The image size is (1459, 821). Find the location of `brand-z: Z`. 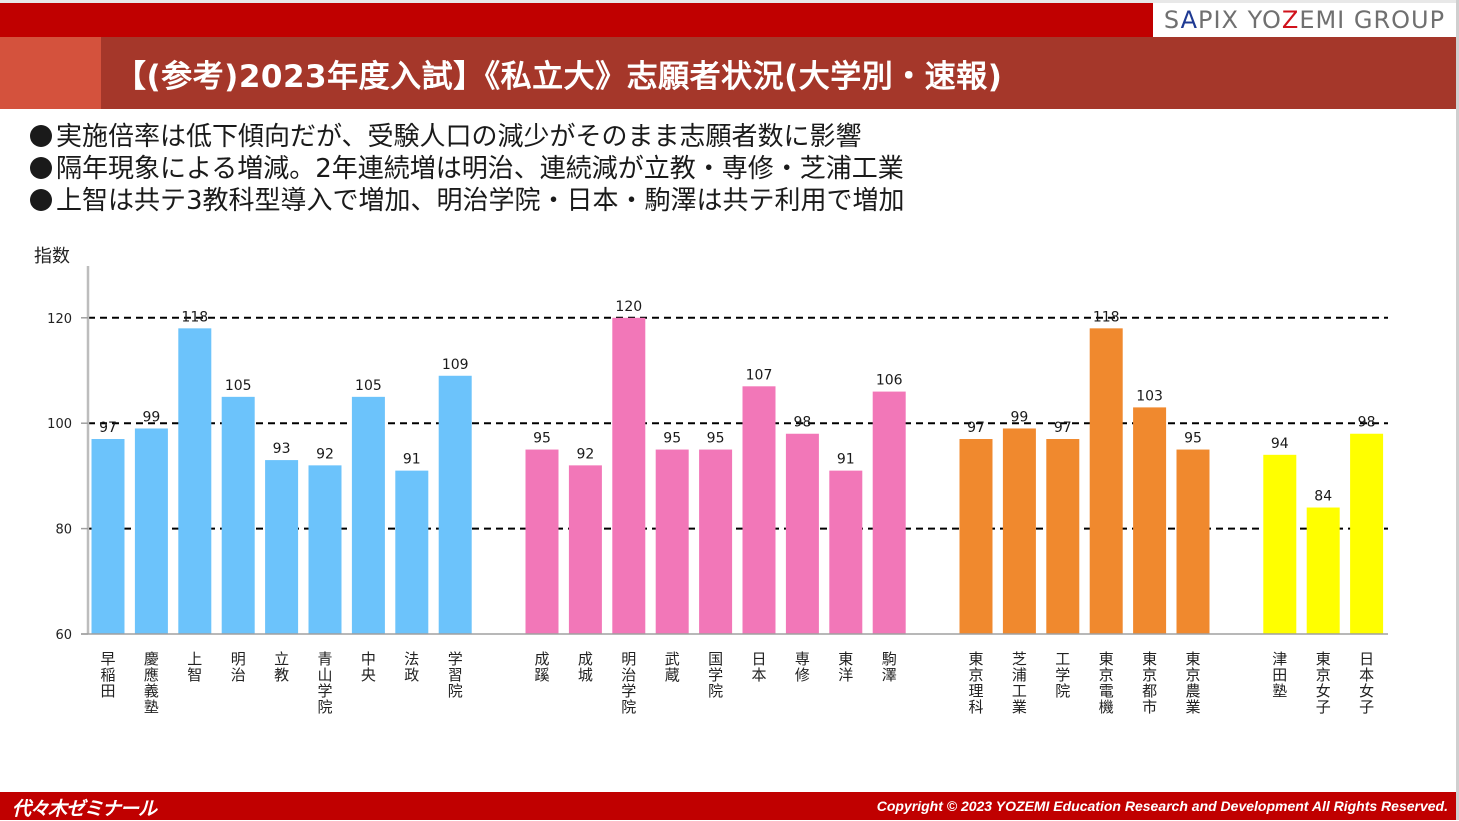

brand-z: Z is located at coordinates (1290, 20).